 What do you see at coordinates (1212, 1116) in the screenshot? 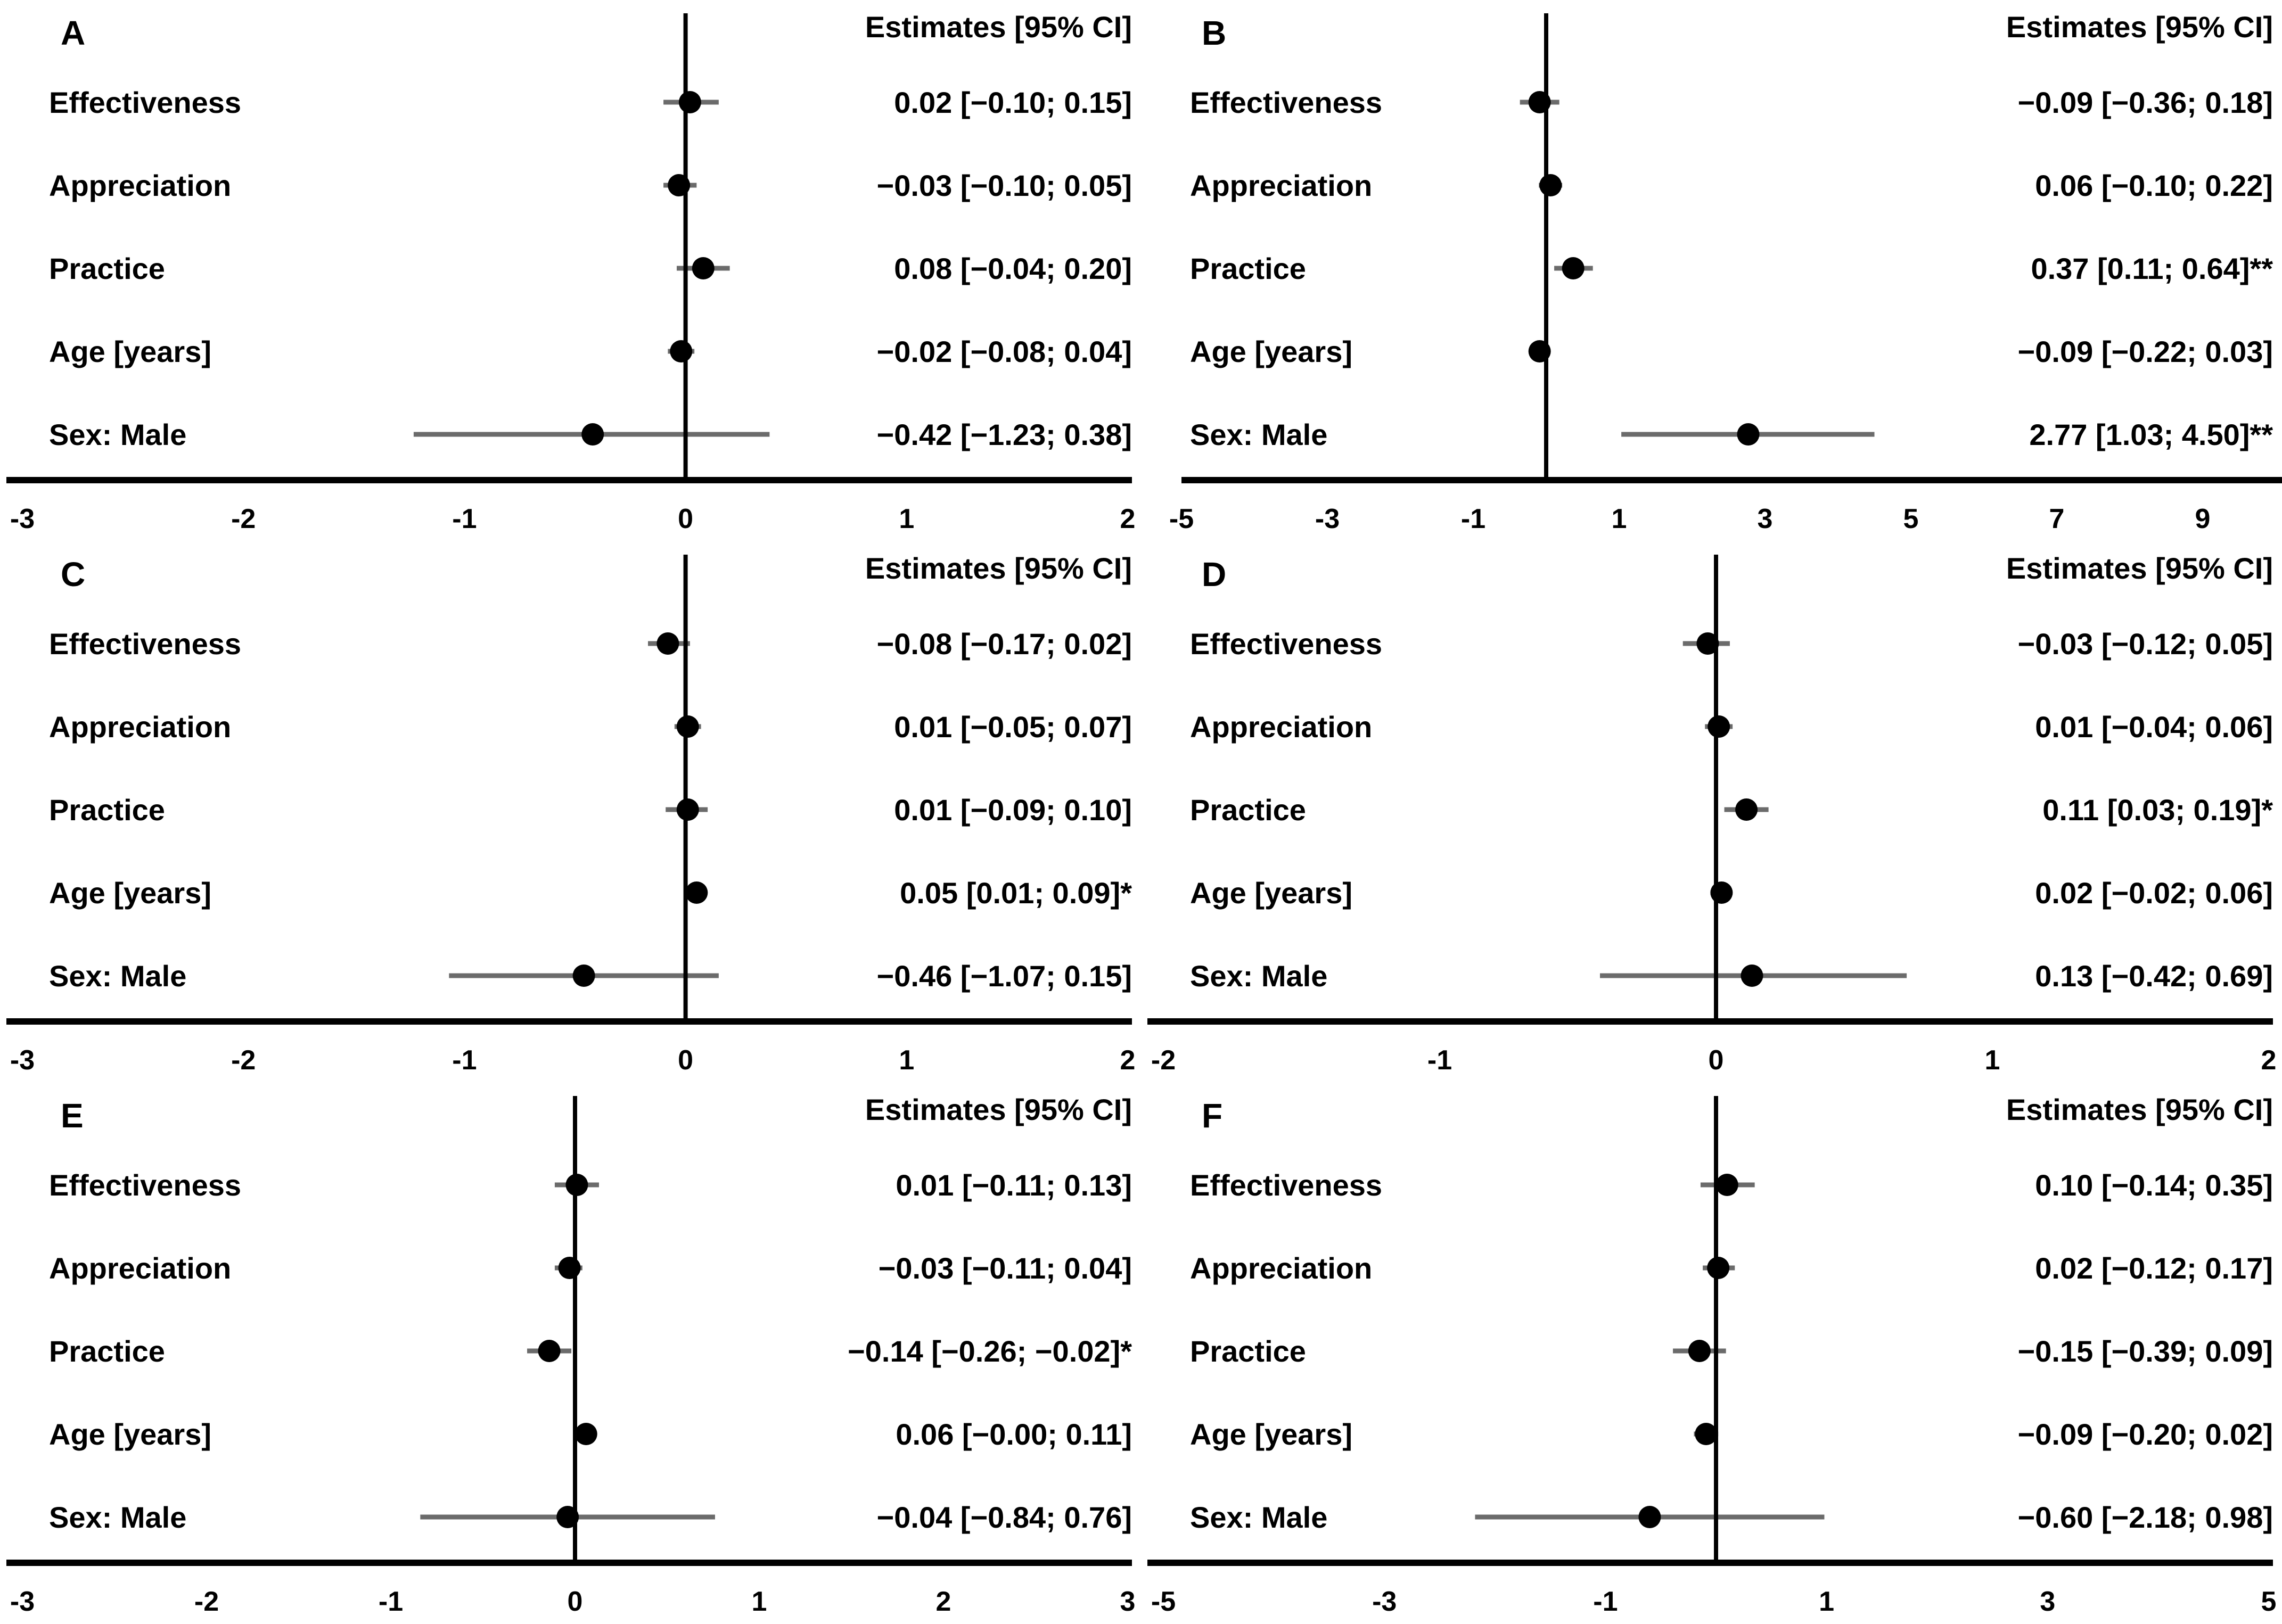
I see `panel-letter: F` at bounding box center [1212, 1116].